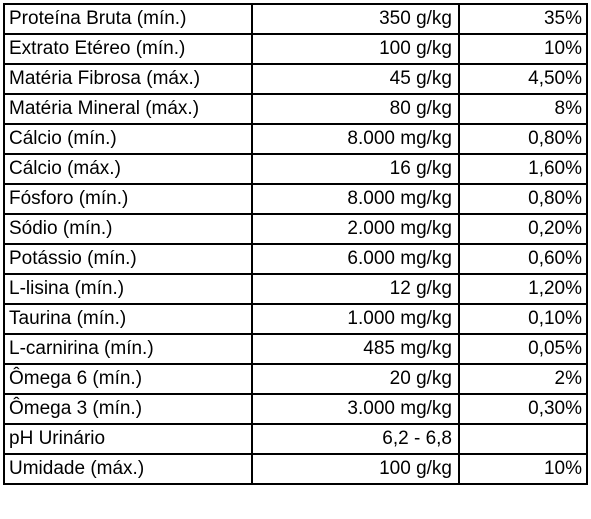 This screenshot has width=591, height=519. I want to click on nutrient-name: Umidade (máx.), so click(128, 469).